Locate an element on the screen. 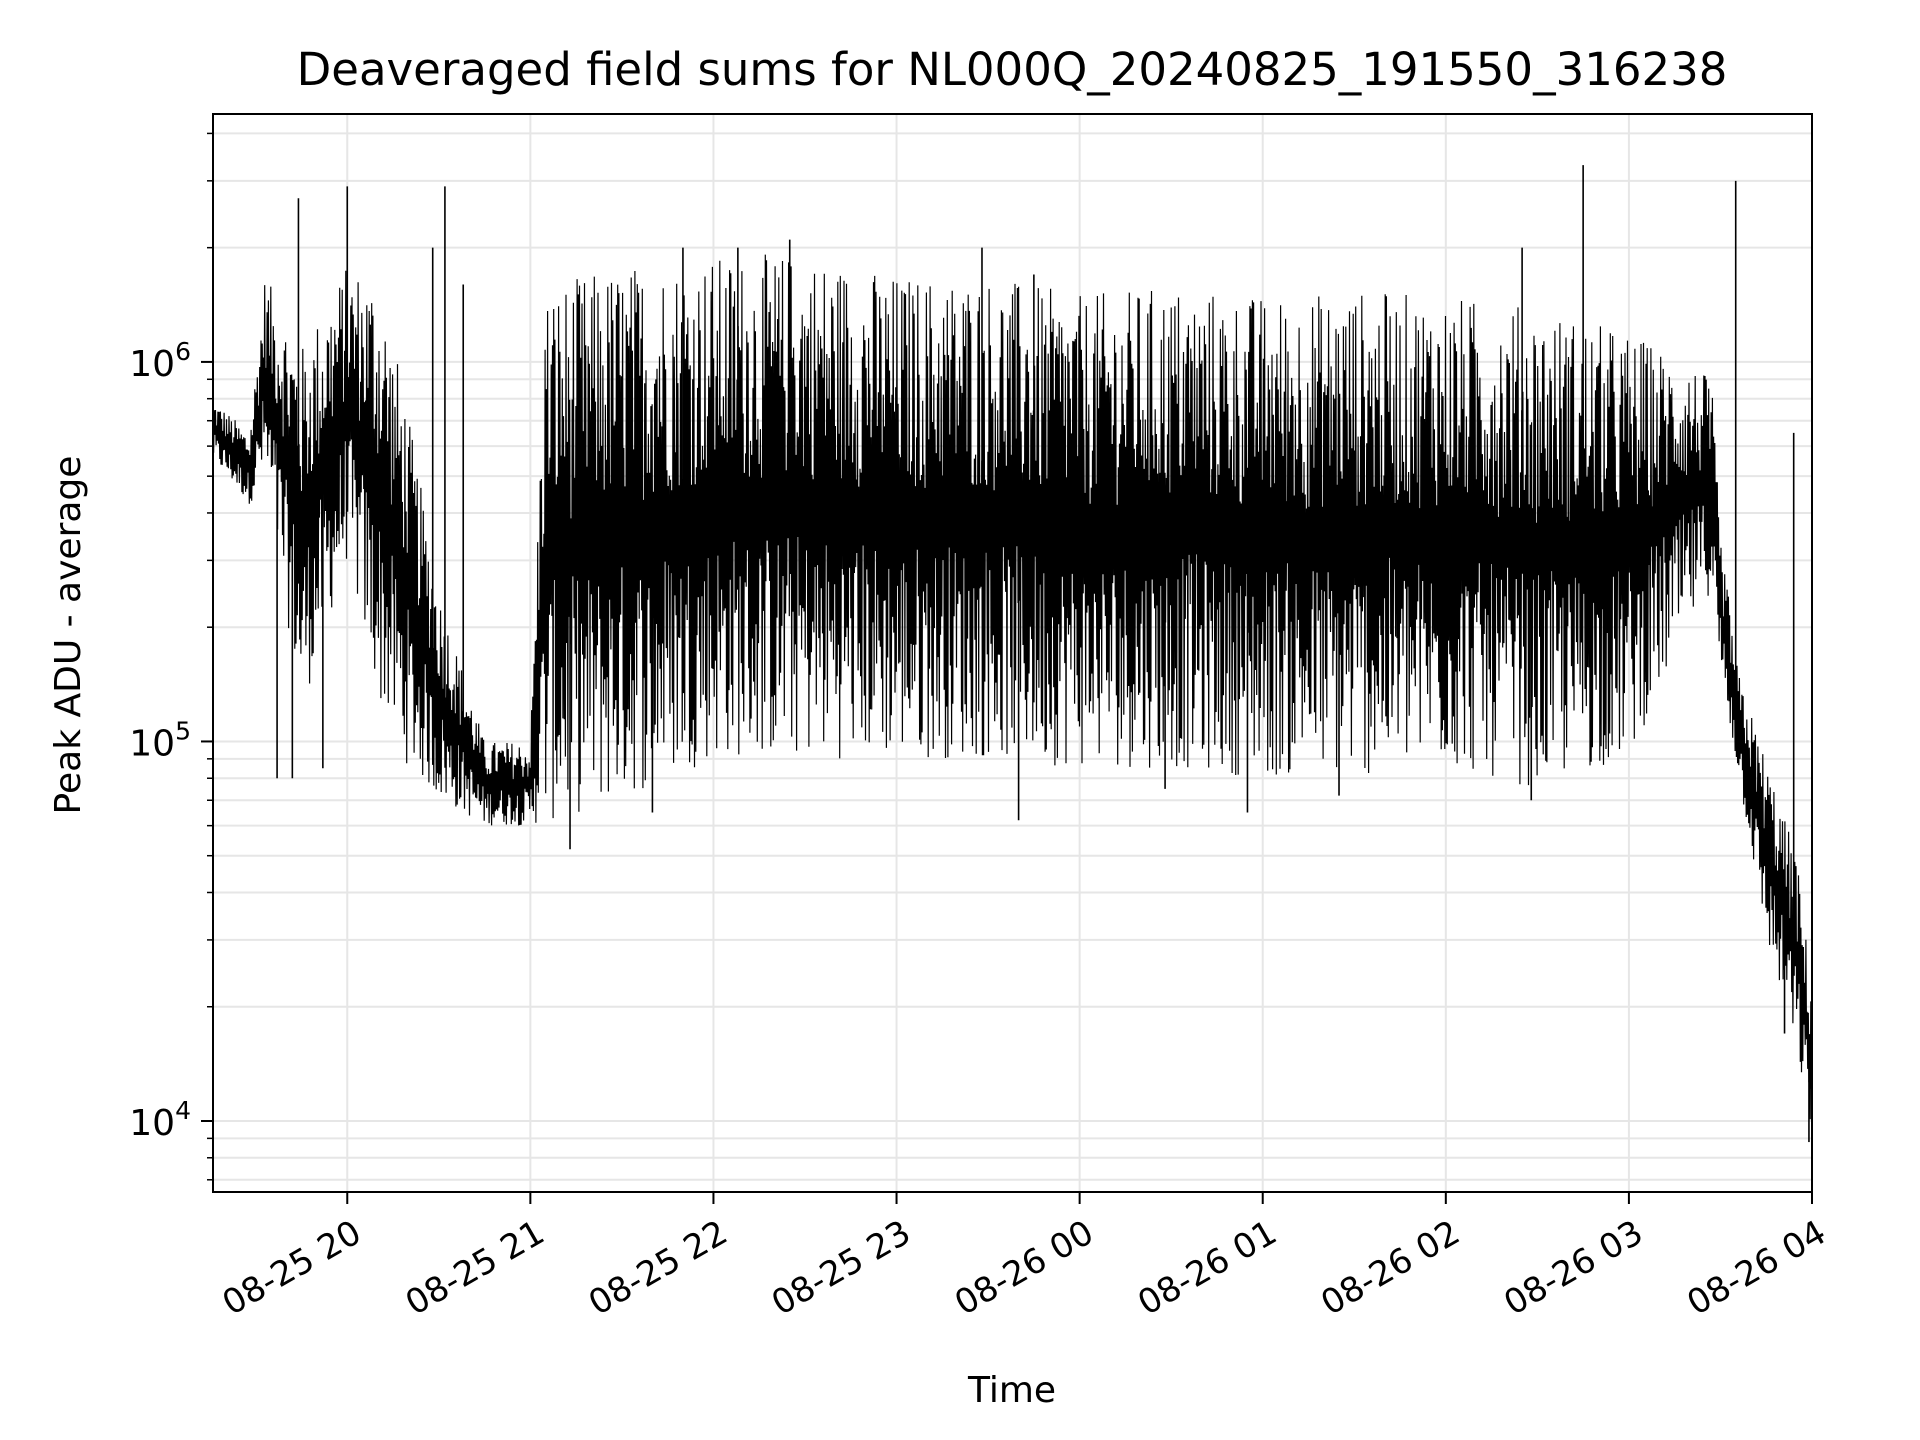  y-tick-label: 10⁵ is located at coordinates (160, 740).